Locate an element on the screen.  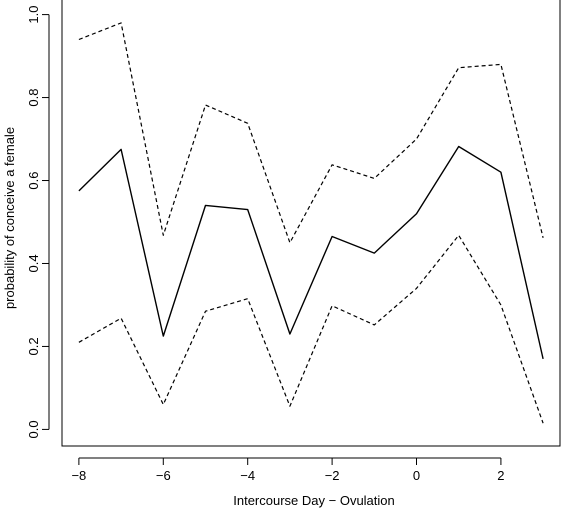
x-tick-label: −2 is located at coordinates (332, 475).